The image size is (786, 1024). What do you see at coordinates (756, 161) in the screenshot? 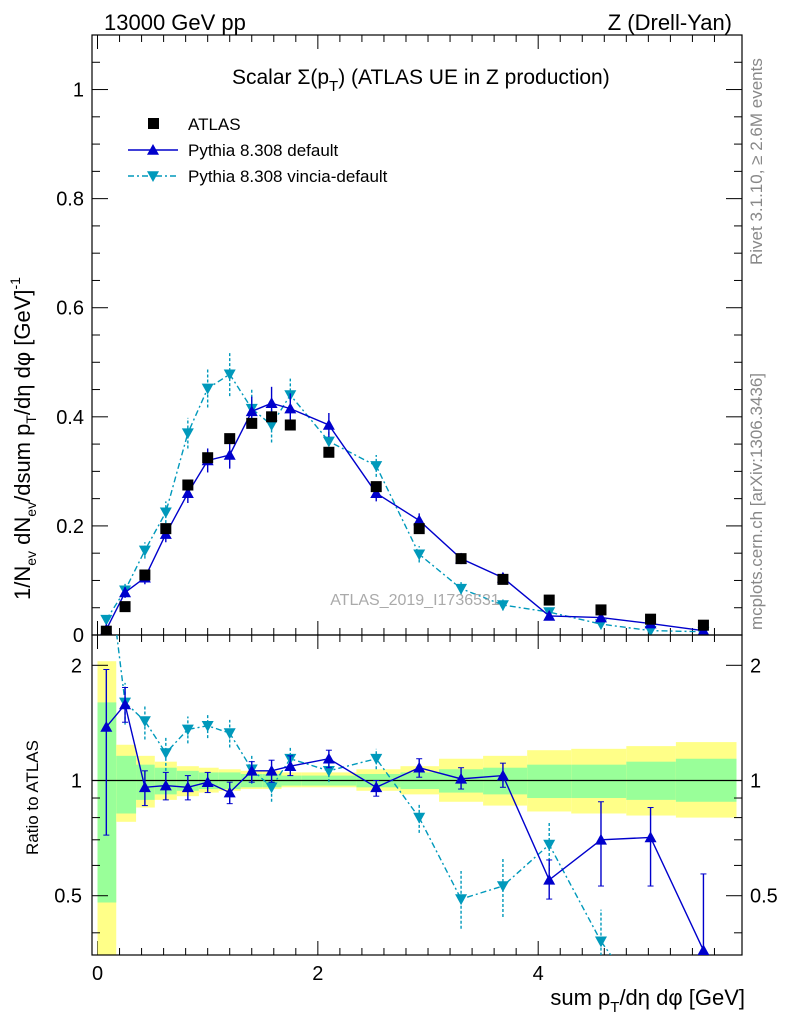
I see `rivet-label: Rivet 3.1.10, ≥ 2.6M events` at bounding box center [756, 161].